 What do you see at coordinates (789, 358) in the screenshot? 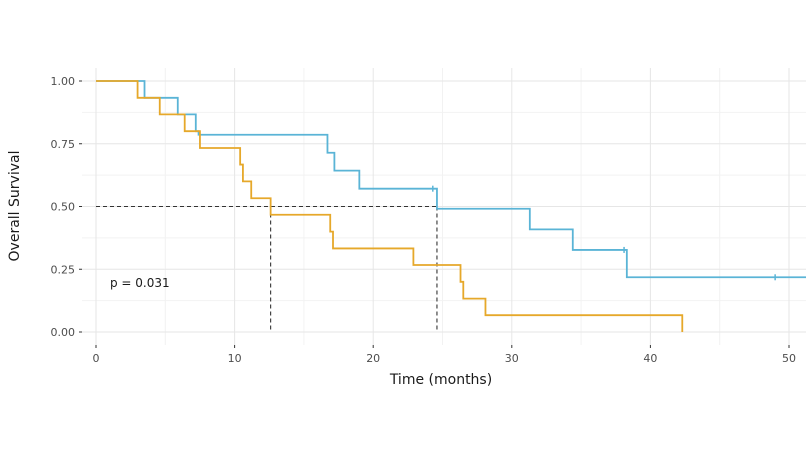
I see `x-tick-label: 50` at bounding box center [789, 358].